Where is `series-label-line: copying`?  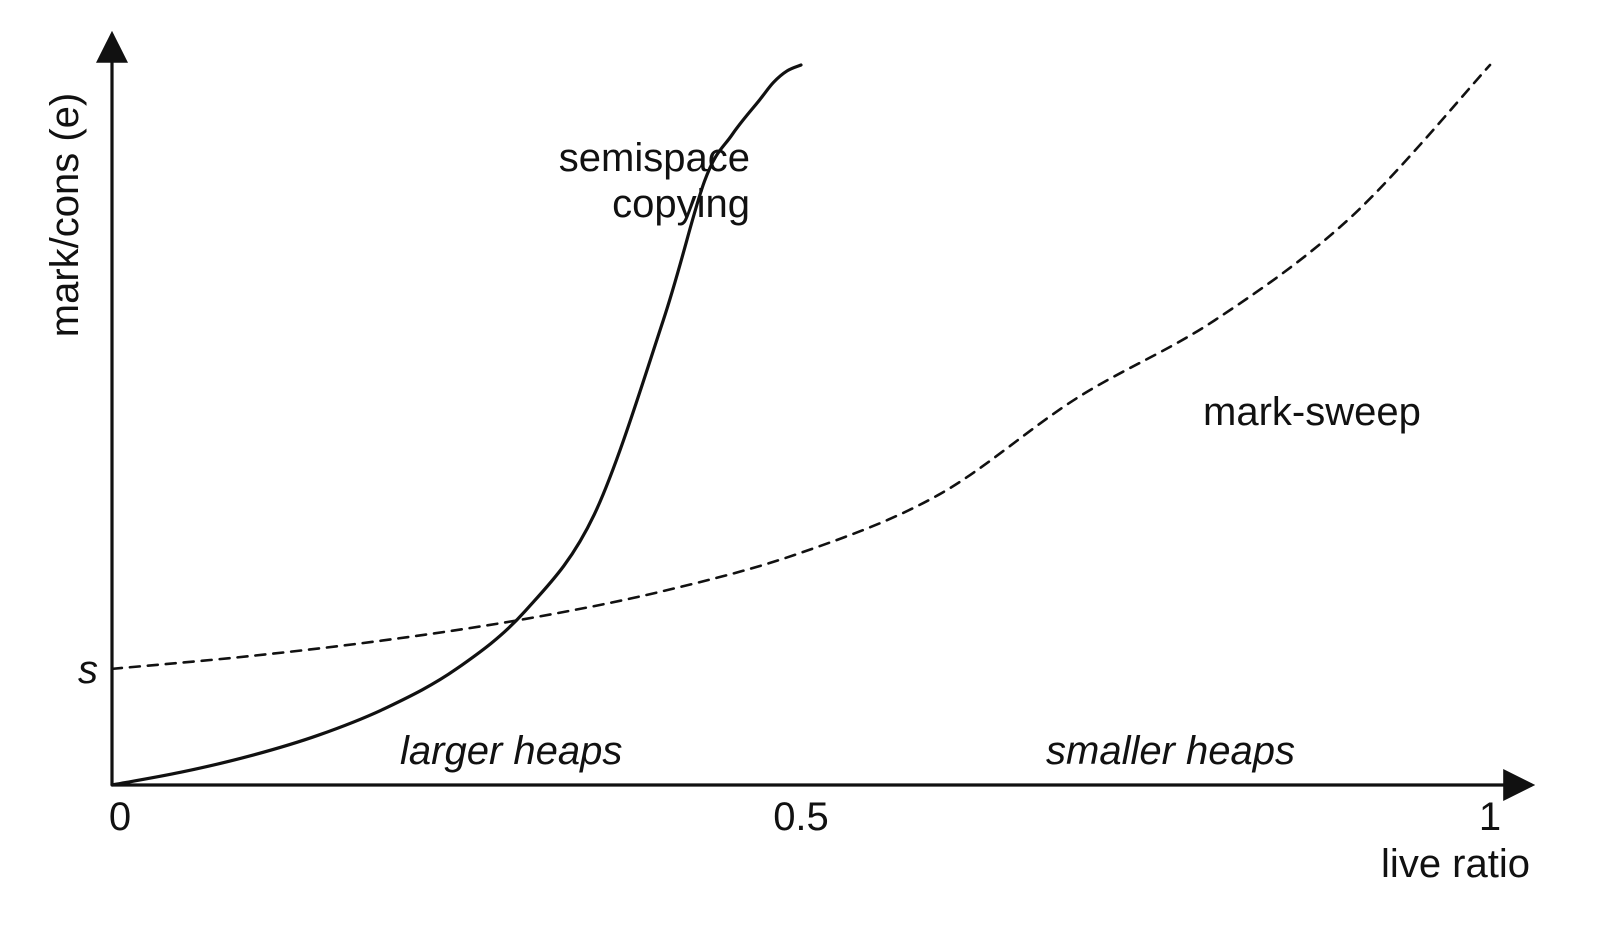
series-label-line: copying is located at coordinates (681, 204).